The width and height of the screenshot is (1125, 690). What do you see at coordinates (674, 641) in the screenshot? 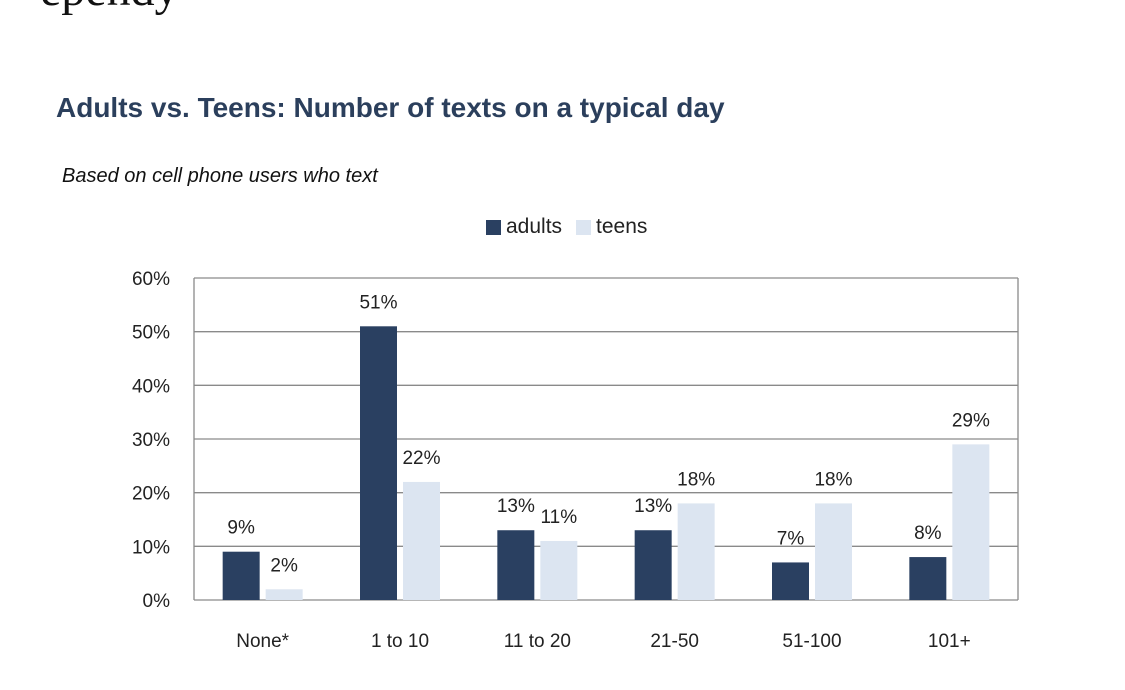
I see `x-tick-label-3: 21-50` at bounding box center [674, 641].